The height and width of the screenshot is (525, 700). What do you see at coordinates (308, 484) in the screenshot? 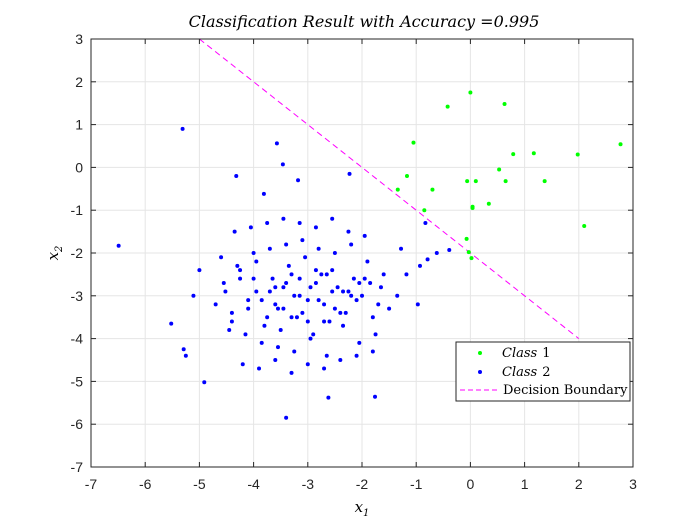
I see `x-tick-label: -3` at bounding box center [308, 484].